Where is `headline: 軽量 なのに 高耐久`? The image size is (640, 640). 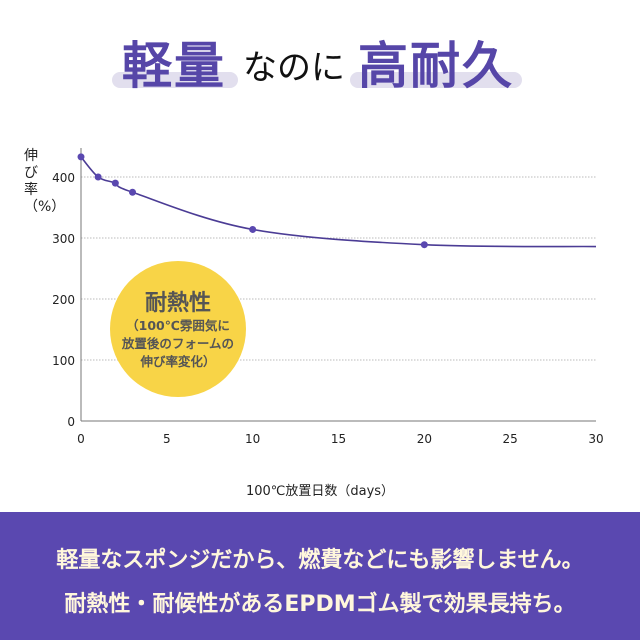
headline: 軽量 なのに 高耐久 is located at coordinates (320, 61).